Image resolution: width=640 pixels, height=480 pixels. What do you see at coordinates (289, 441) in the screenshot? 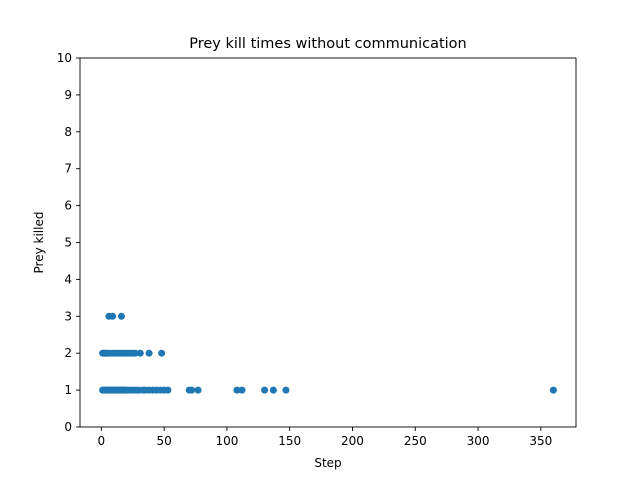
I see `x-tick-label: 150` at bounding box center [289, 441].